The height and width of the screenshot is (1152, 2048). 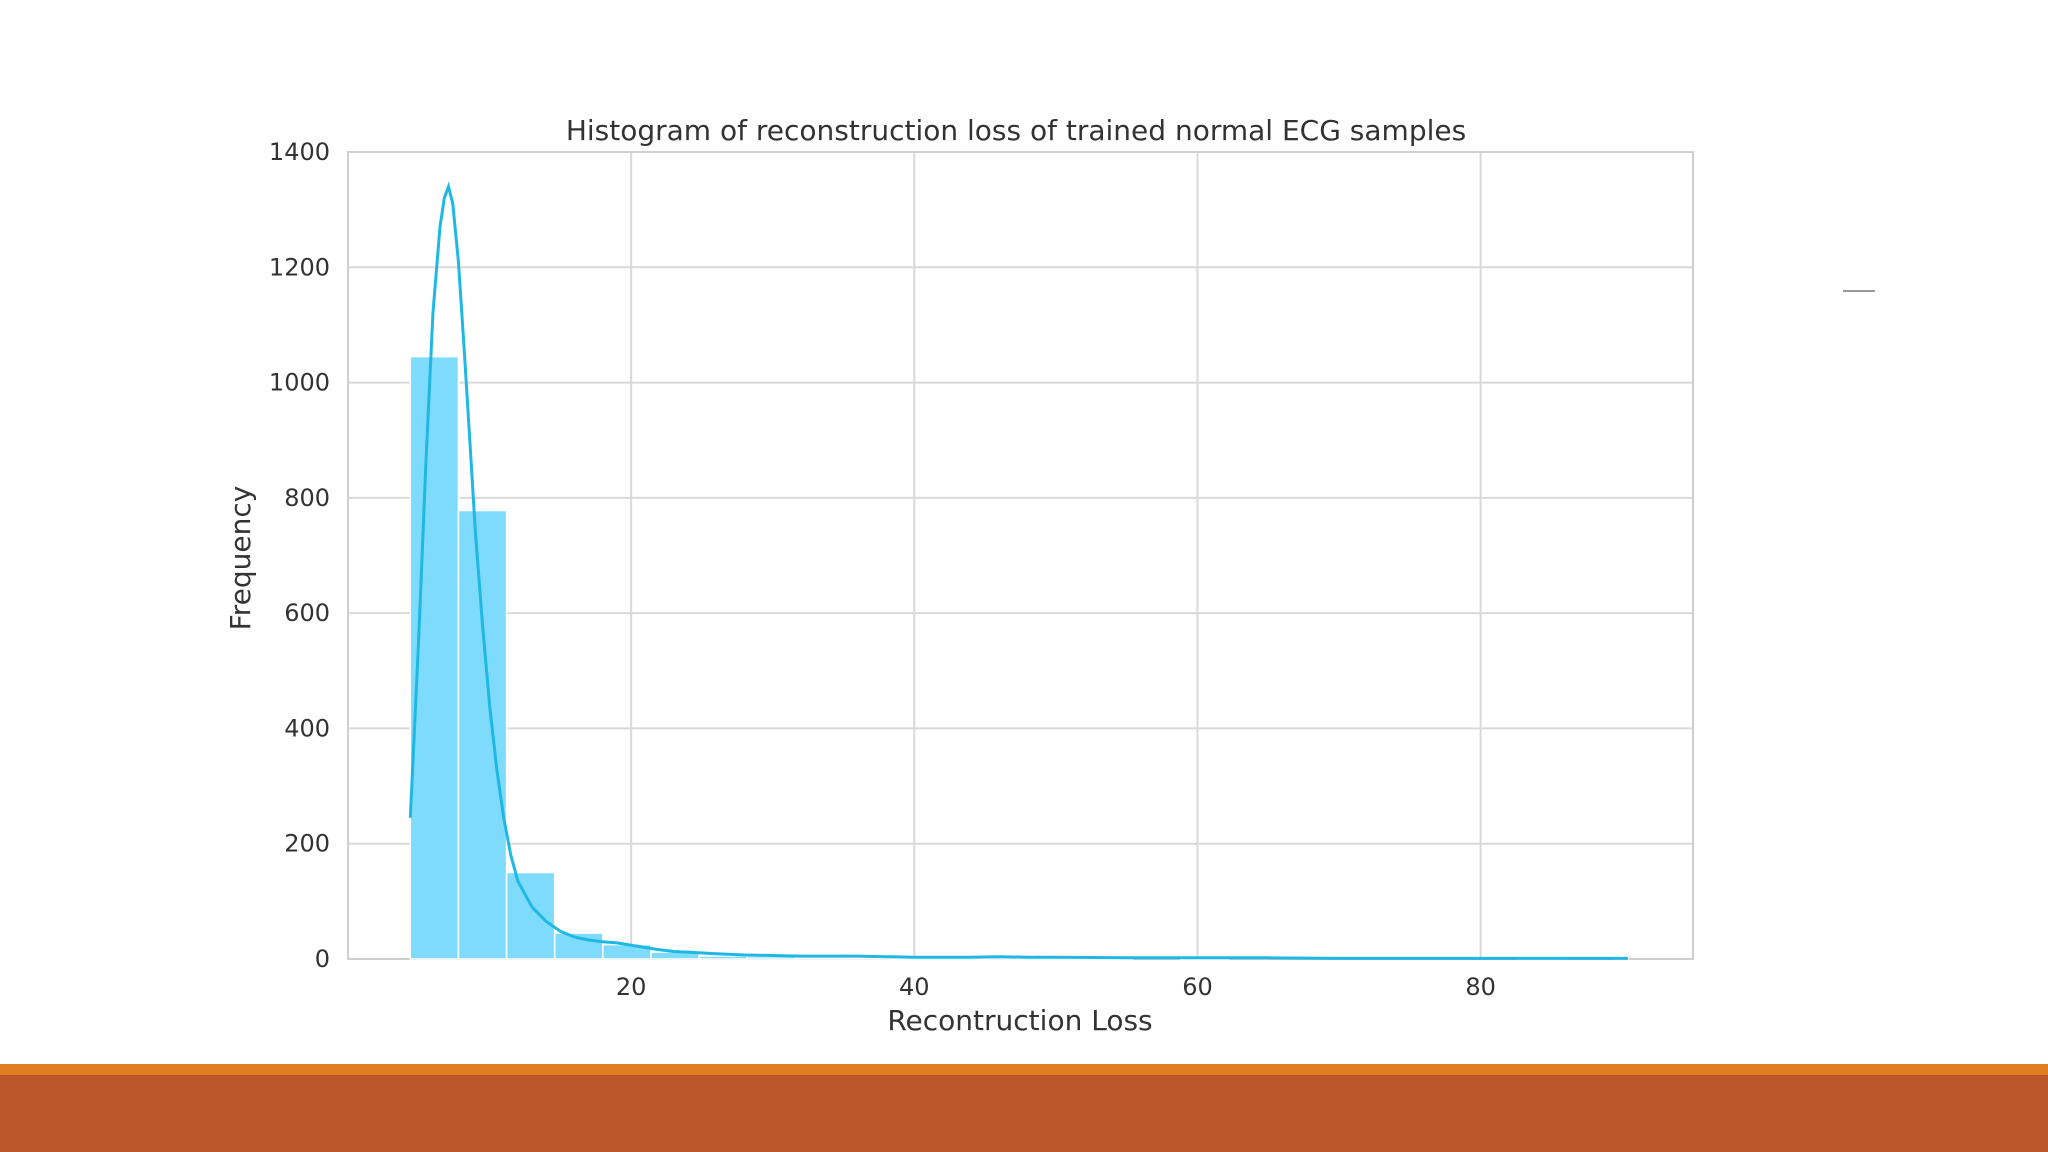 What do you see at coordinates (1024, 1113) in the screenshot?
I see `footer-band` at bounding box center [1024, 1113].